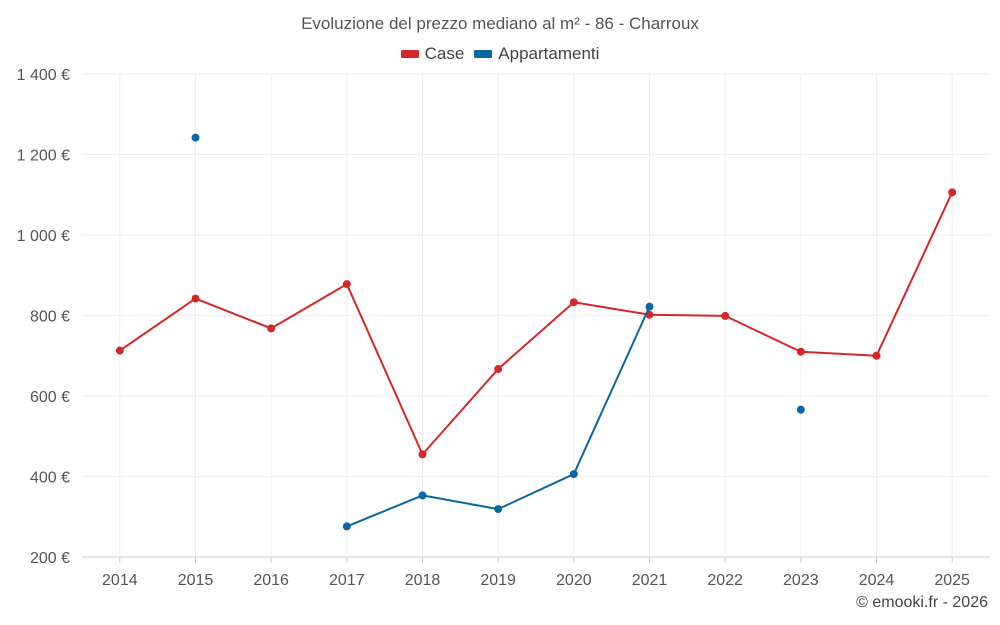  I want to click on credit-text: © emooki.fr - 2026, so click(922, 602).